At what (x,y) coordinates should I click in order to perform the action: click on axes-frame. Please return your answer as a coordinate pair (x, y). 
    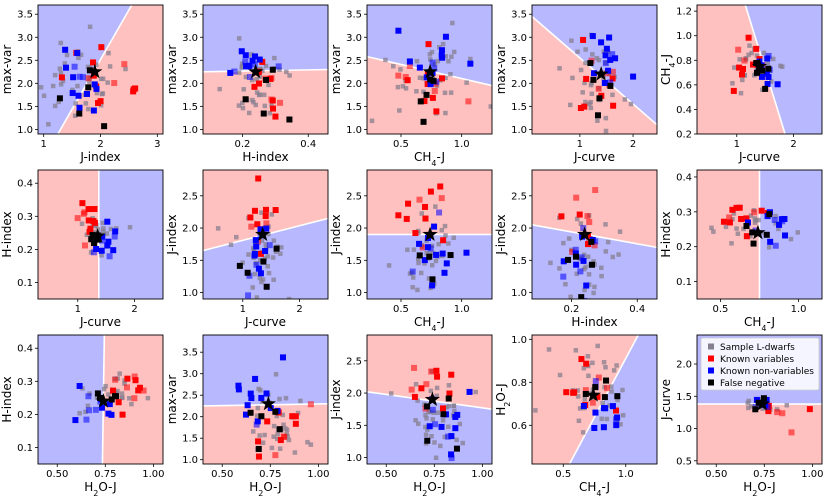
    Looking at the image, I should click on (265, 69).